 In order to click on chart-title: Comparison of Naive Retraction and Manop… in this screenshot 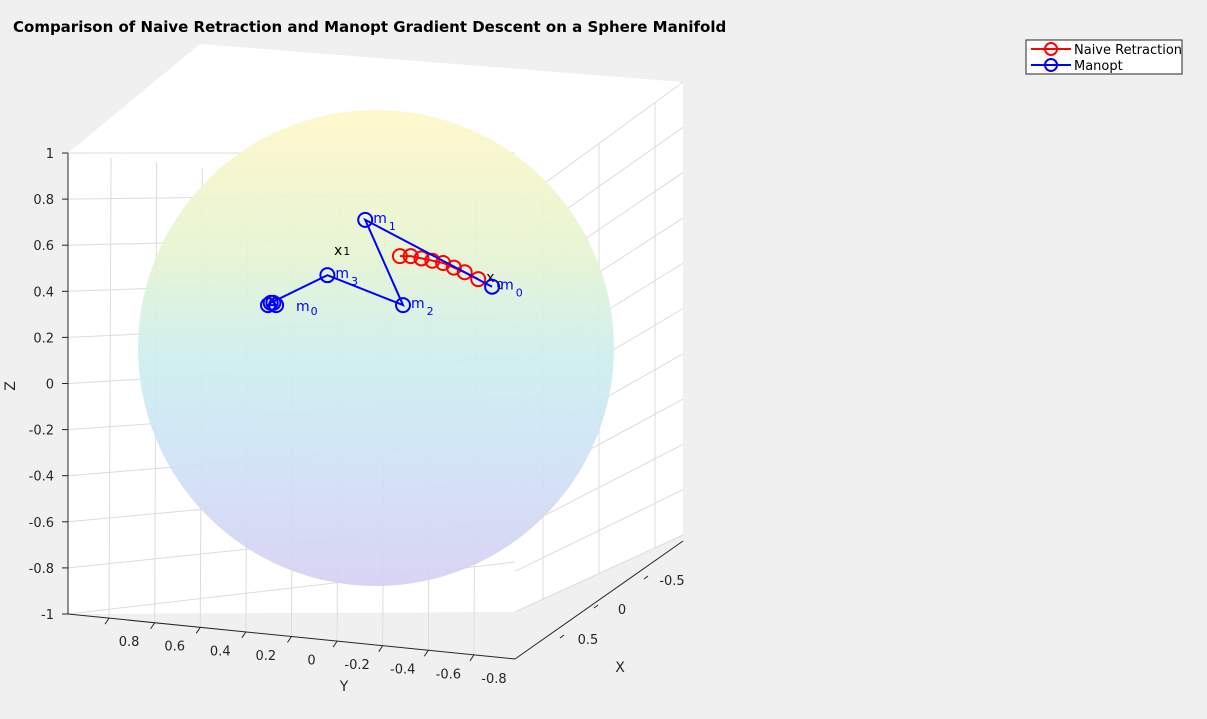, I will do `click(369, 27)`.